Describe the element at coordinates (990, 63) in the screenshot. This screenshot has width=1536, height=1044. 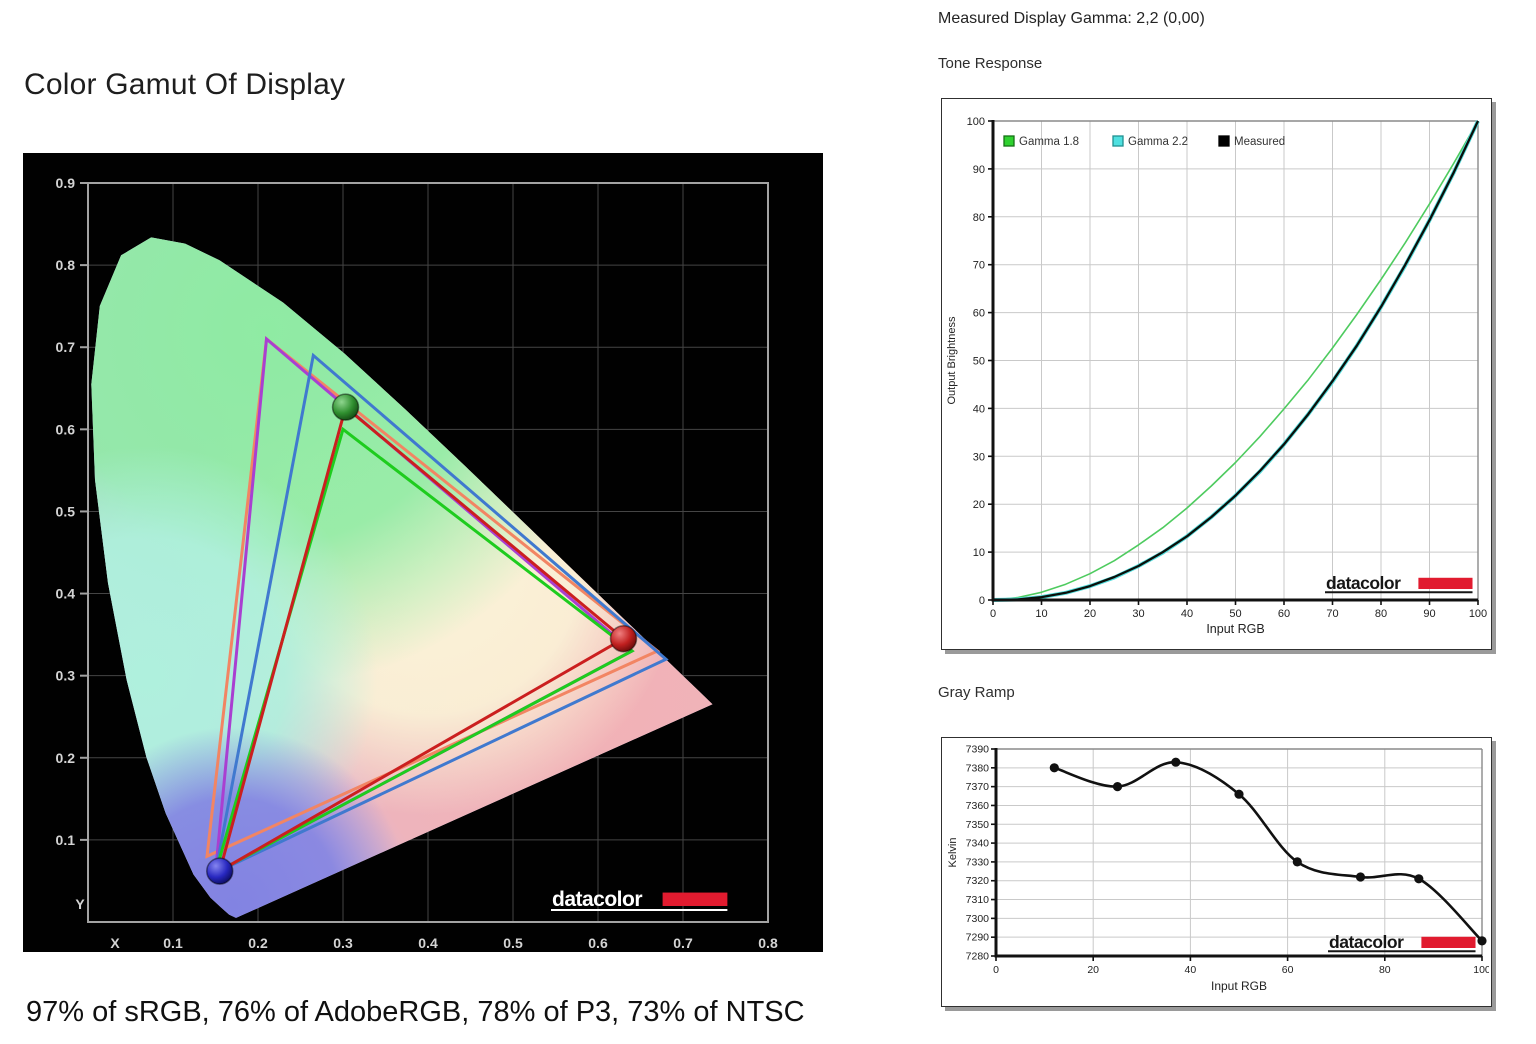
I see `tone-response-title: Tone Response` at that location.